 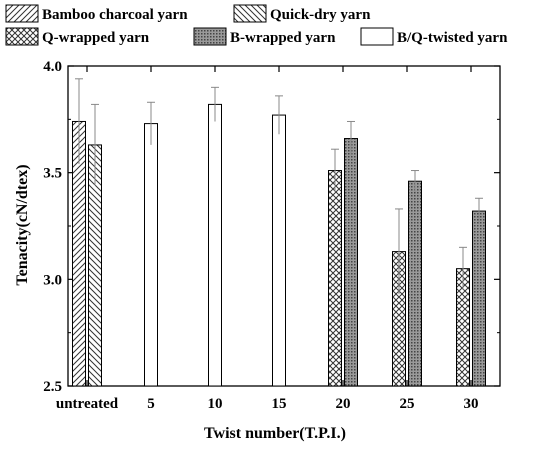 What do you see at coordinates (151, 404) in the screenshot?
I see `x-tick-label: 5` at bounding box center [151, 404].